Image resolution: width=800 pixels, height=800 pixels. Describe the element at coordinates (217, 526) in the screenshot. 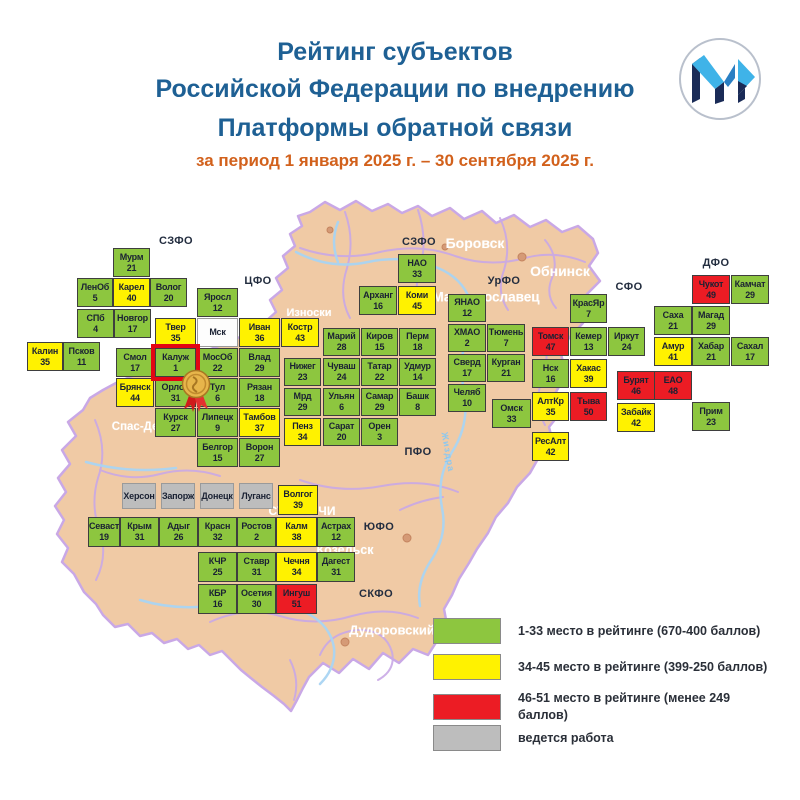

I see `region-name: Красн` at that location.